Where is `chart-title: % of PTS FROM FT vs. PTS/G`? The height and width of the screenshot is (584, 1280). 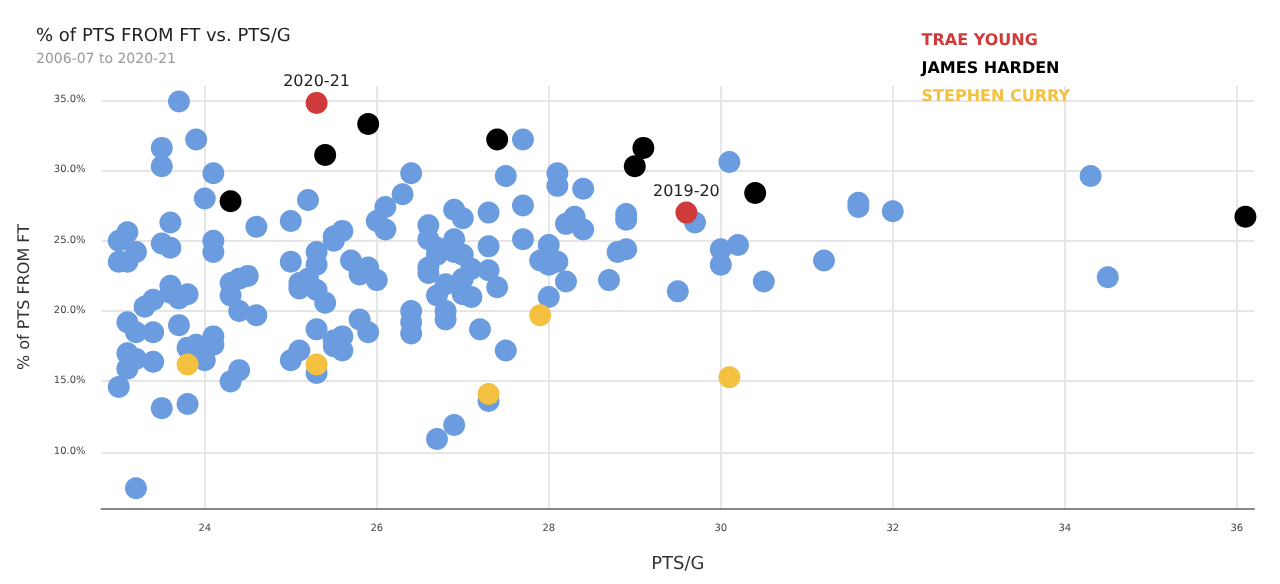
chart-title: % of PTS FROM FT vs. PTS/G is located at coordinates (163, 37).